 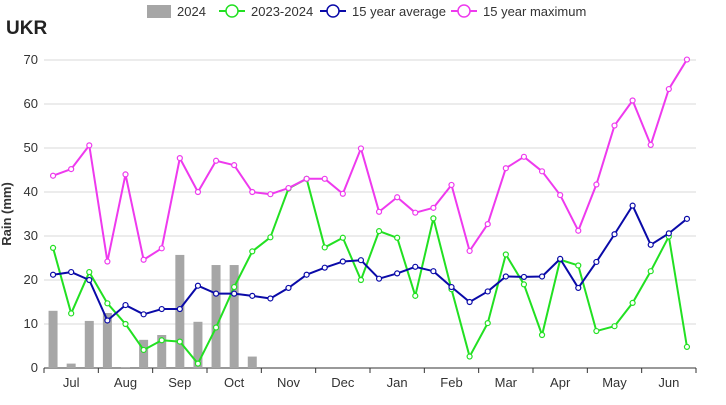 What do you see at coordinates (451, 382) in the screenshot?
I see `x-tick-label: Feb` at bounding box center [451, 382].